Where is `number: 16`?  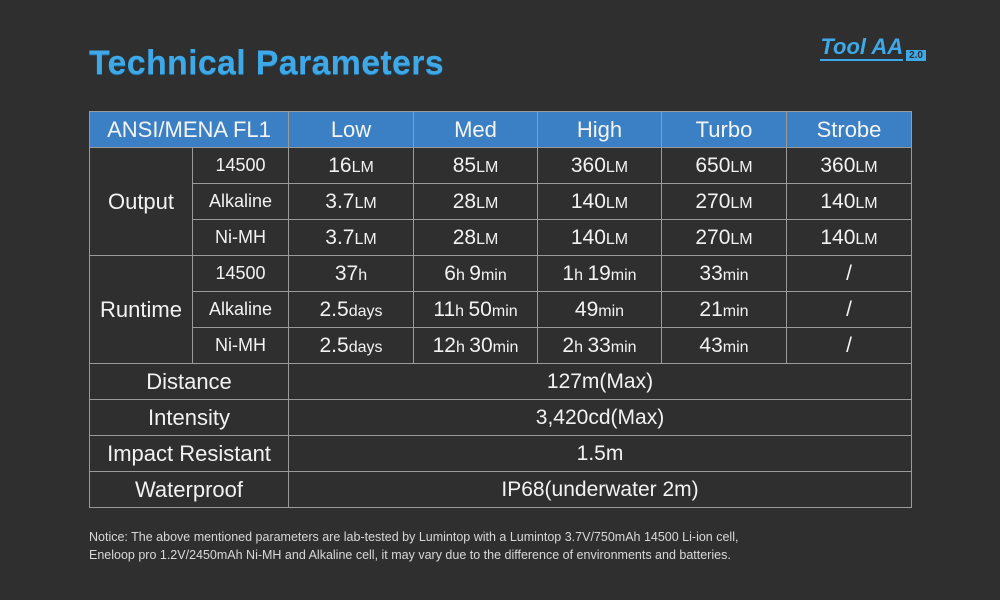 number: 16 is located at coordinates (340, 165).